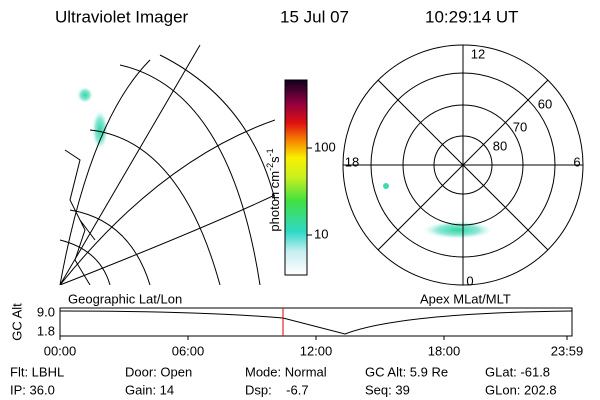 The image size is (600, 400). I want to click on x-tick-label: 00:00, so click(60, 350).